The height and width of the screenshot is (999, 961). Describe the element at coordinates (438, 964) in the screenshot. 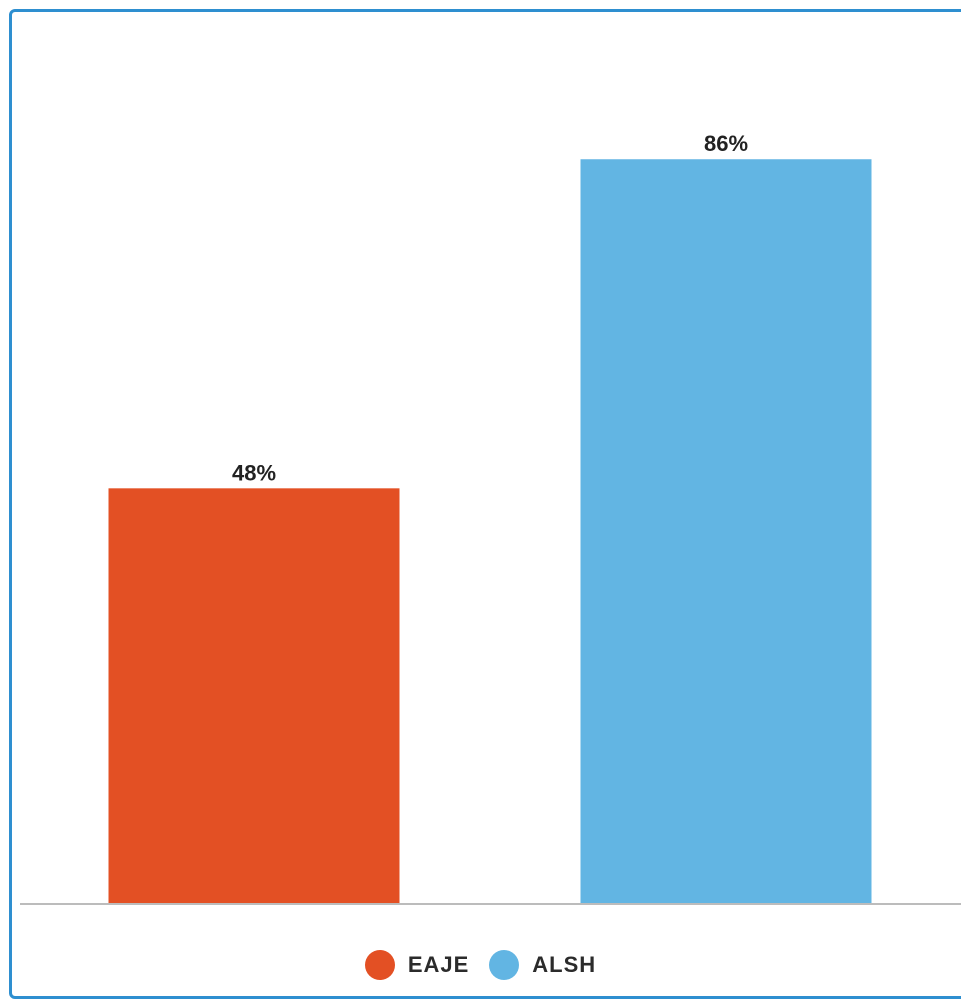

I see `legend-label-eaje: EAJE` at that location.